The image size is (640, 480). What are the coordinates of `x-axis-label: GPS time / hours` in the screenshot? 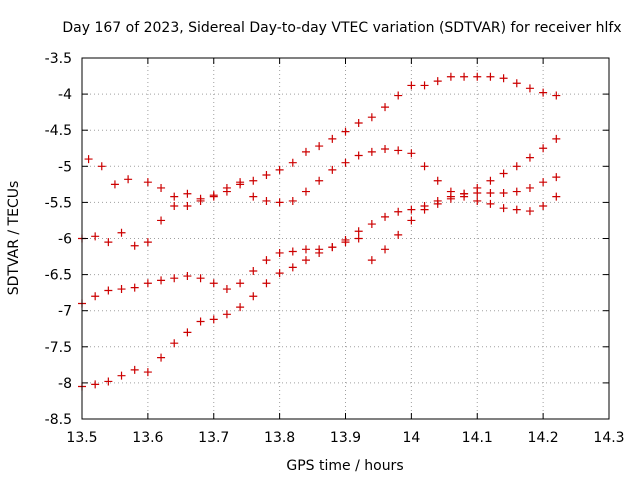 It's located at (344, 466).